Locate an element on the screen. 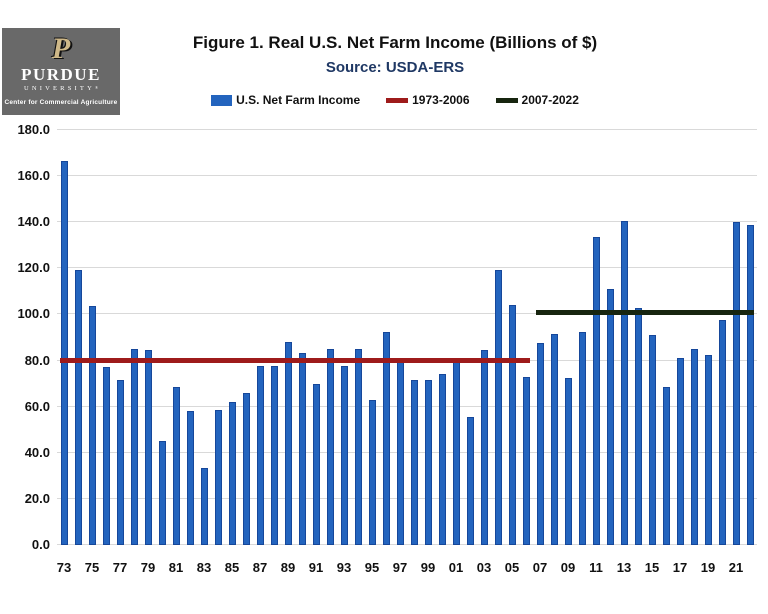  purdue-wordmark: PURDUE is located at coordinates (61, 74).